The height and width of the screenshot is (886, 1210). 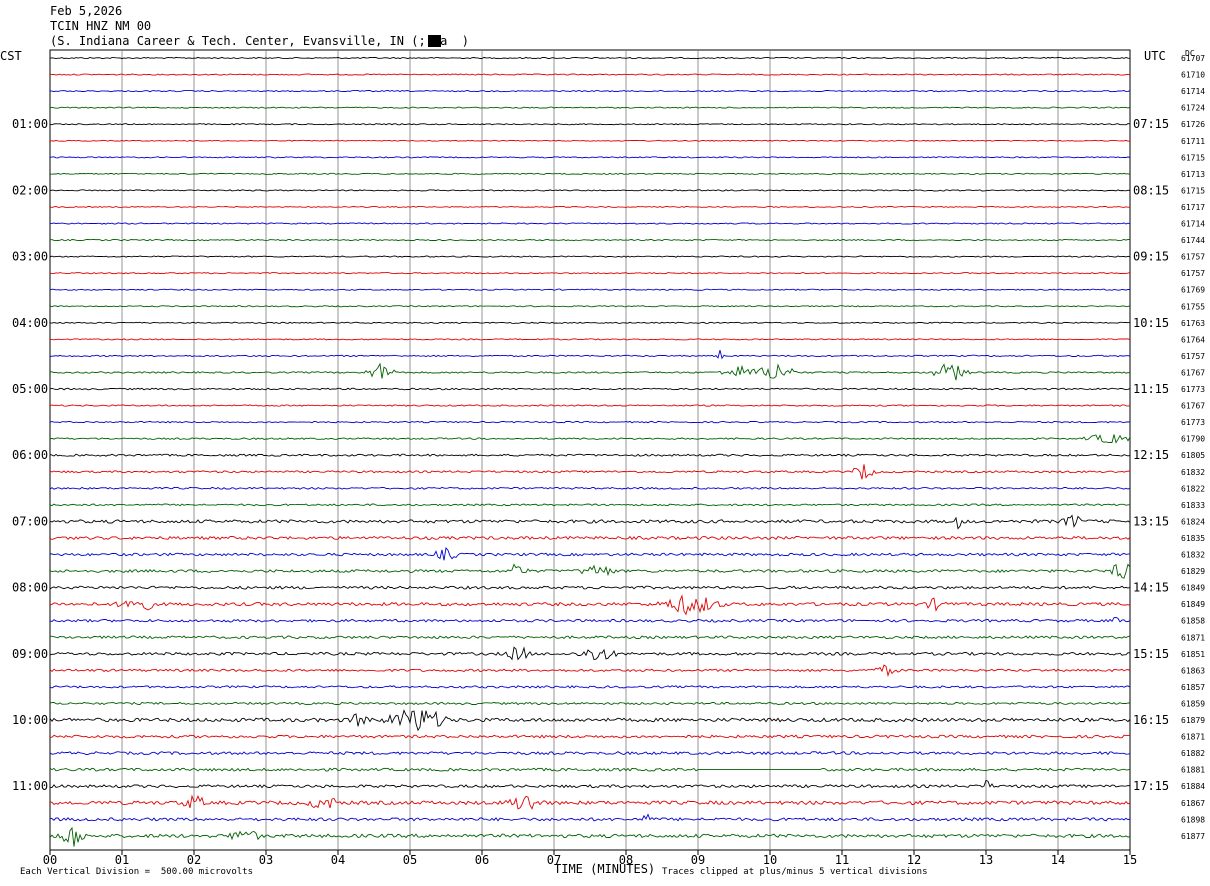 What do you see at coordinates (1193, 124) in the screenshot?
I see `dc-offset-label: 61726` at bounding box center [1193, 124].